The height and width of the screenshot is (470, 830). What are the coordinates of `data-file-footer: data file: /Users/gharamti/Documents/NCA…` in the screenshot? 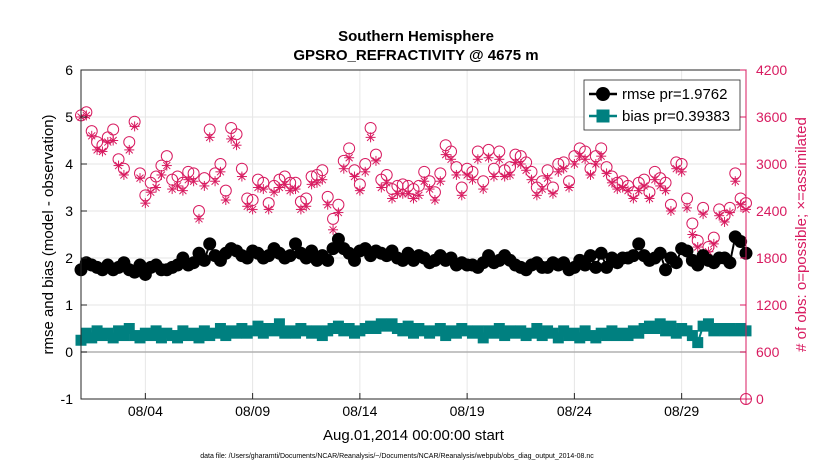 It's located at (397, 456).